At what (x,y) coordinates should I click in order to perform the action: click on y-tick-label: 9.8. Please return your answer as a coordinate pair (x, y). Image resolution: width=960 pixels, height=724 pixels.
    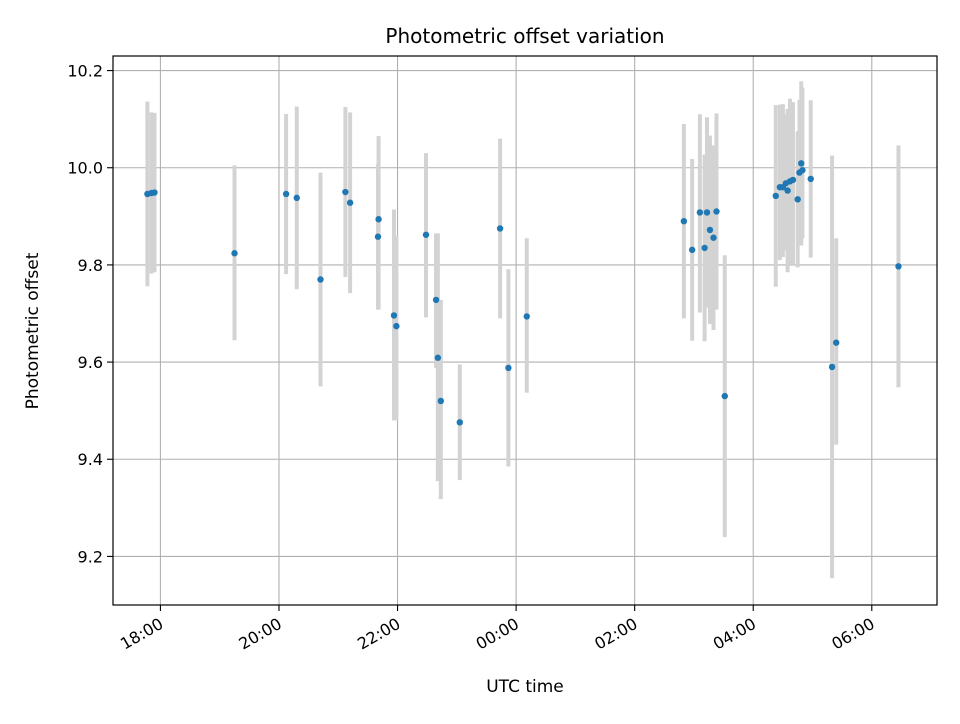
    Looking at the image, I should click on (90, 265).